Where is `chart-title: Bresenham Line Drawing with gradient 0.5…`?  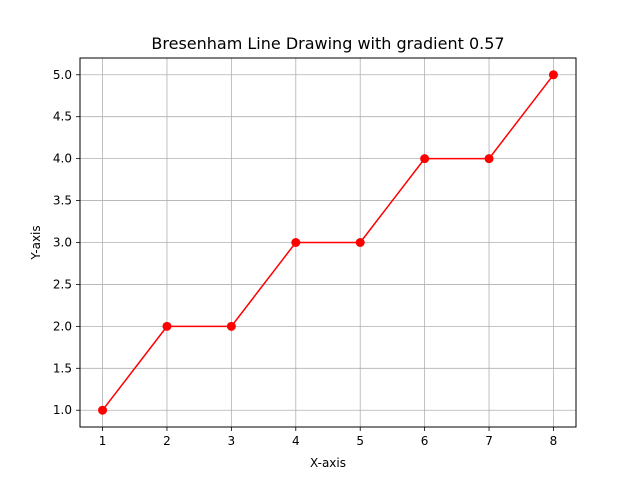 chart-title: Bresenham Line Drawing with gradient 0.5… is located at coordinates (327, 43).